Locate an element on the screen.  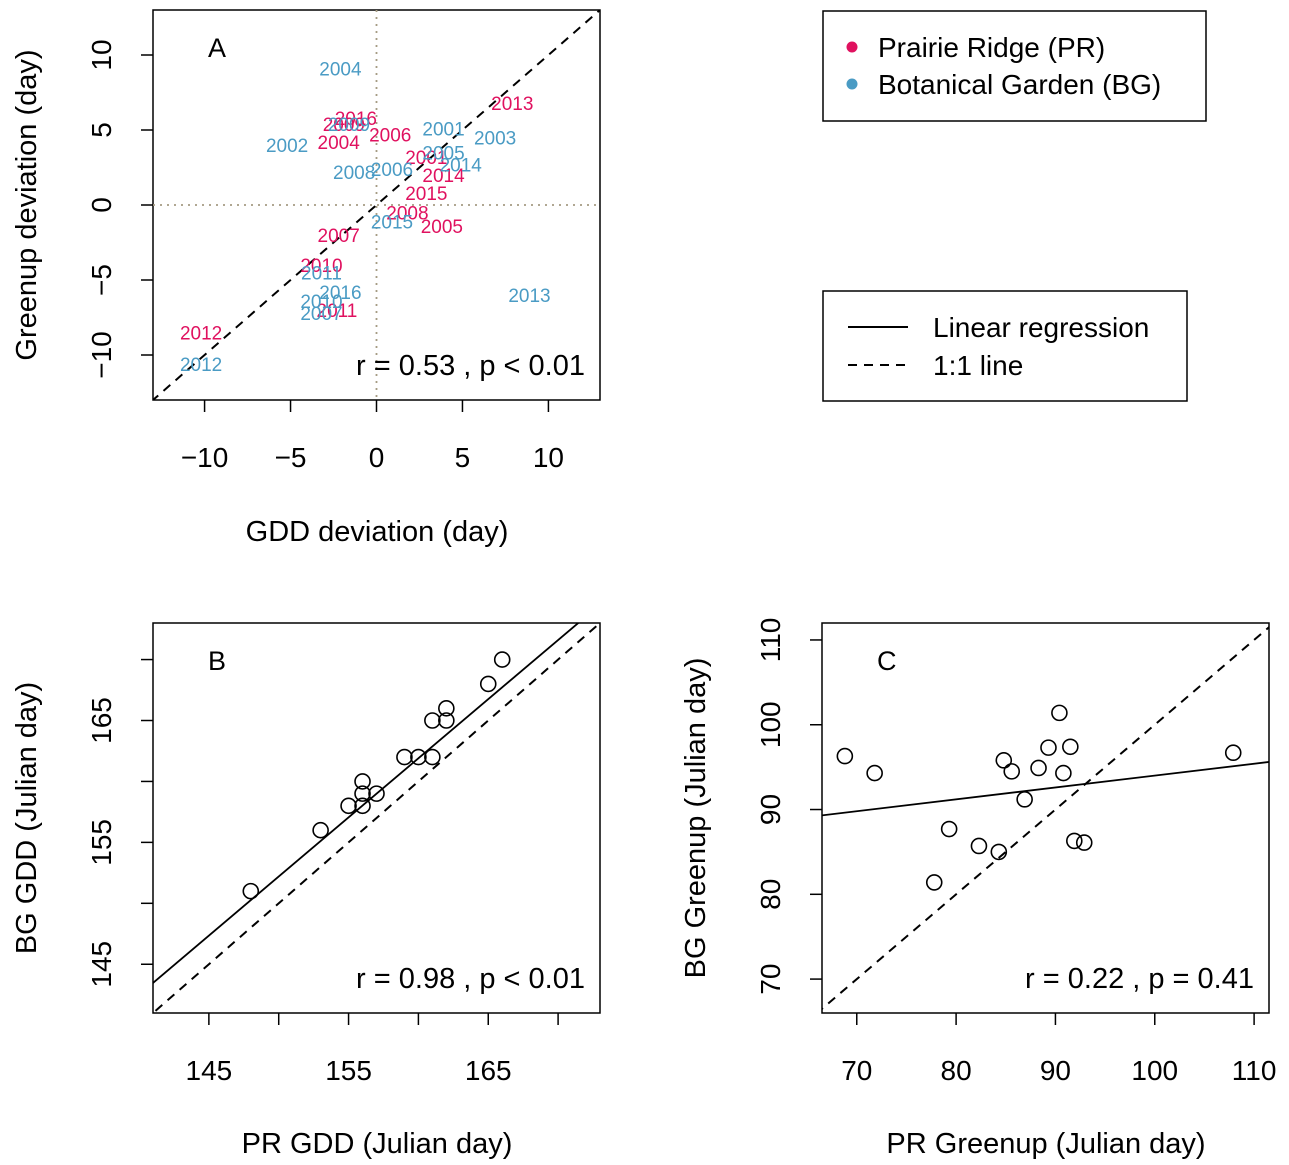
legend-lines-box is located at coordinates (1005, 346).